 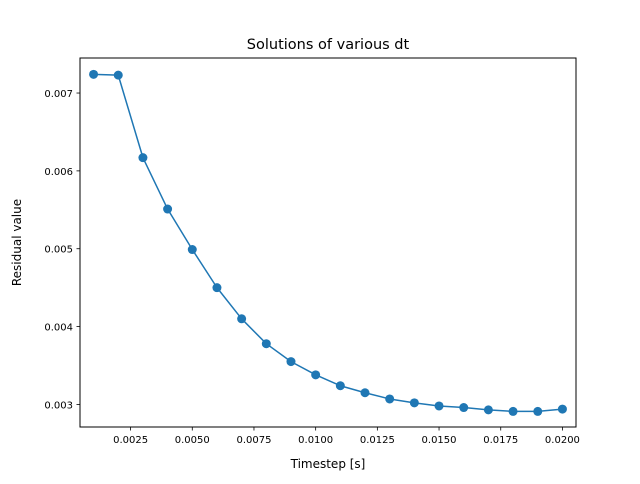 I want to click on y-axis-label: Residual value, so click(x=17, y=242).